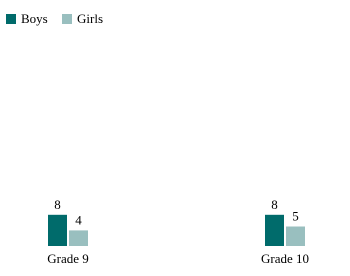 Image resolution: width=350 pixels, height=276 pixels. I want to click on x-tick-label: Grade 10, so click(285, 258).